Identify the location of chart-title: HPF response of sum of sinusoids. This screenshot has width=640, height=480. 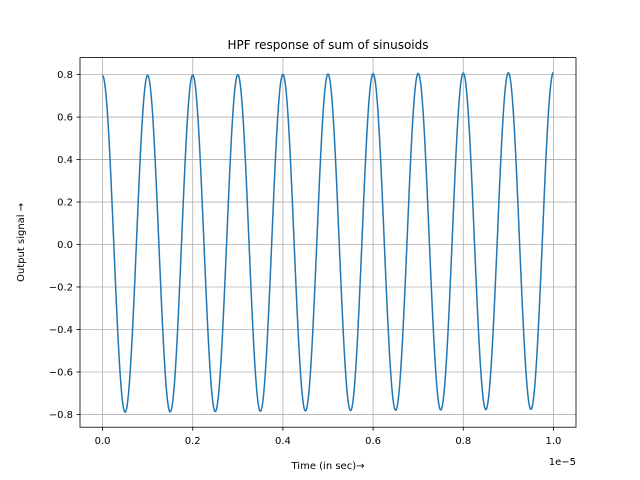
(327, 45).